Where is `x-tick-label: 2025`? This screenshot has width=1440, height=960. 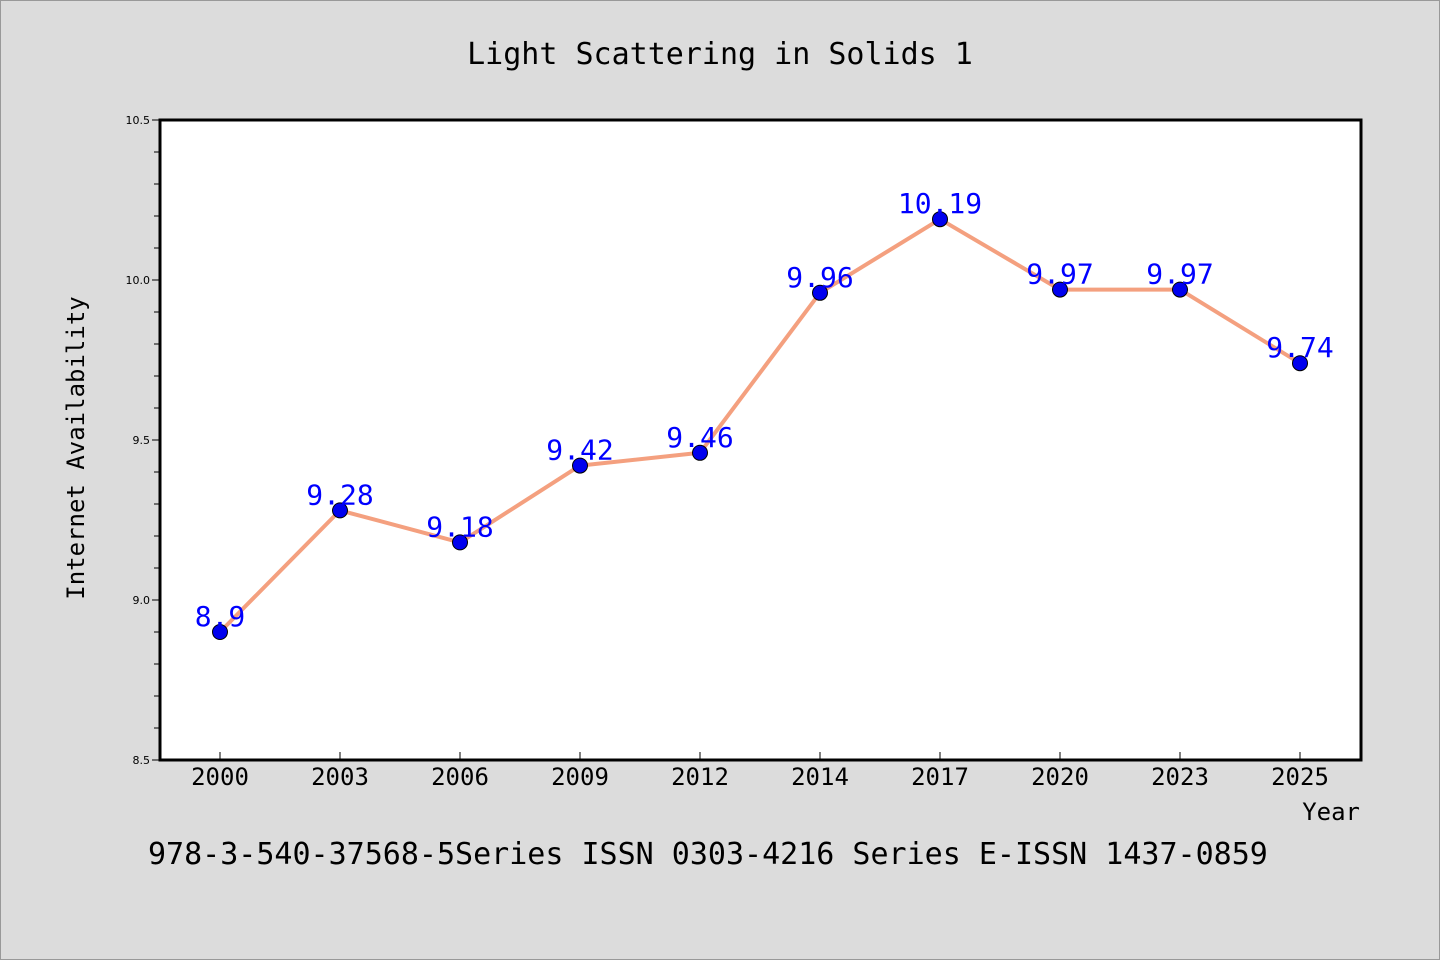
x-tick-label: 2025 is located at coordinates (1300, 777).